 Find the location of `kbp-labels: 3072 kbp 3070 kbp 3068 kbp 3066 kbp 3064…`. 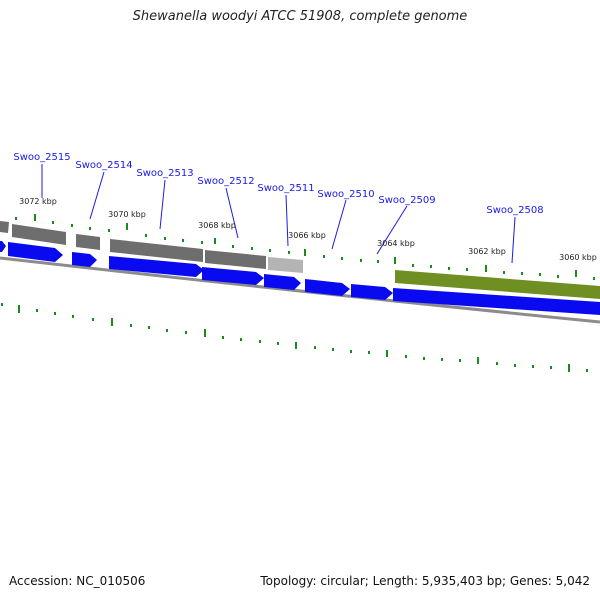

kbp-labels: 3072 kbp 3070 kbp 3068 kbp 3066 kbp 3064… is located at coordinates (308, 229).